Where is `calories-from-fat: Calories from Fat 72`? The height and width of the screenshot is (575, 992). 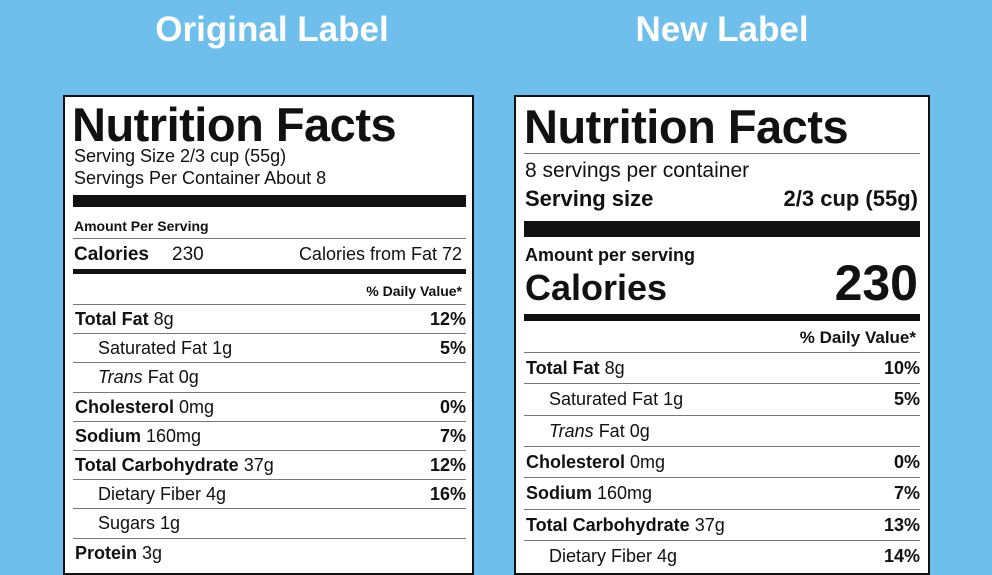
calories-from-fat: Calories from Fat 72 is located at coordinates (380, 254).